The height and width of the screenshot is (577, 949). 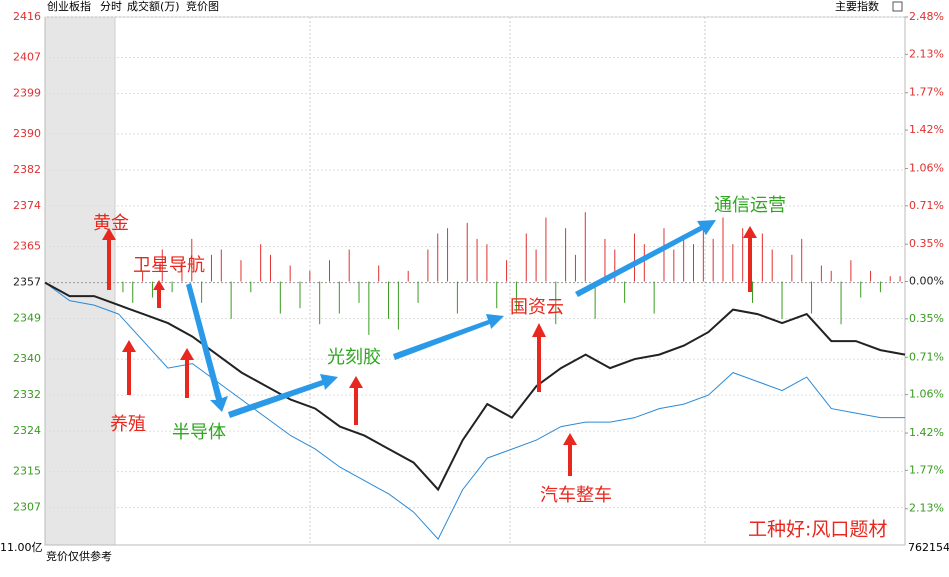 What do you see at coordinates (199, 432) in the screenshot?
I see `annotation: 半导体` at bounding box center [199, 432].